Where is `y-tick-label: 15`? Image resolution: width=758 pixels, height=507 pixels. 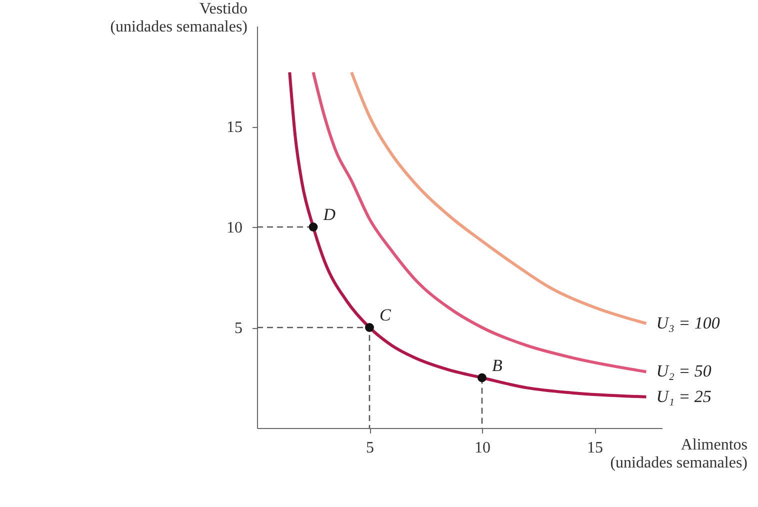 y-tick-label: 15 is located at coordinates (234, 127).